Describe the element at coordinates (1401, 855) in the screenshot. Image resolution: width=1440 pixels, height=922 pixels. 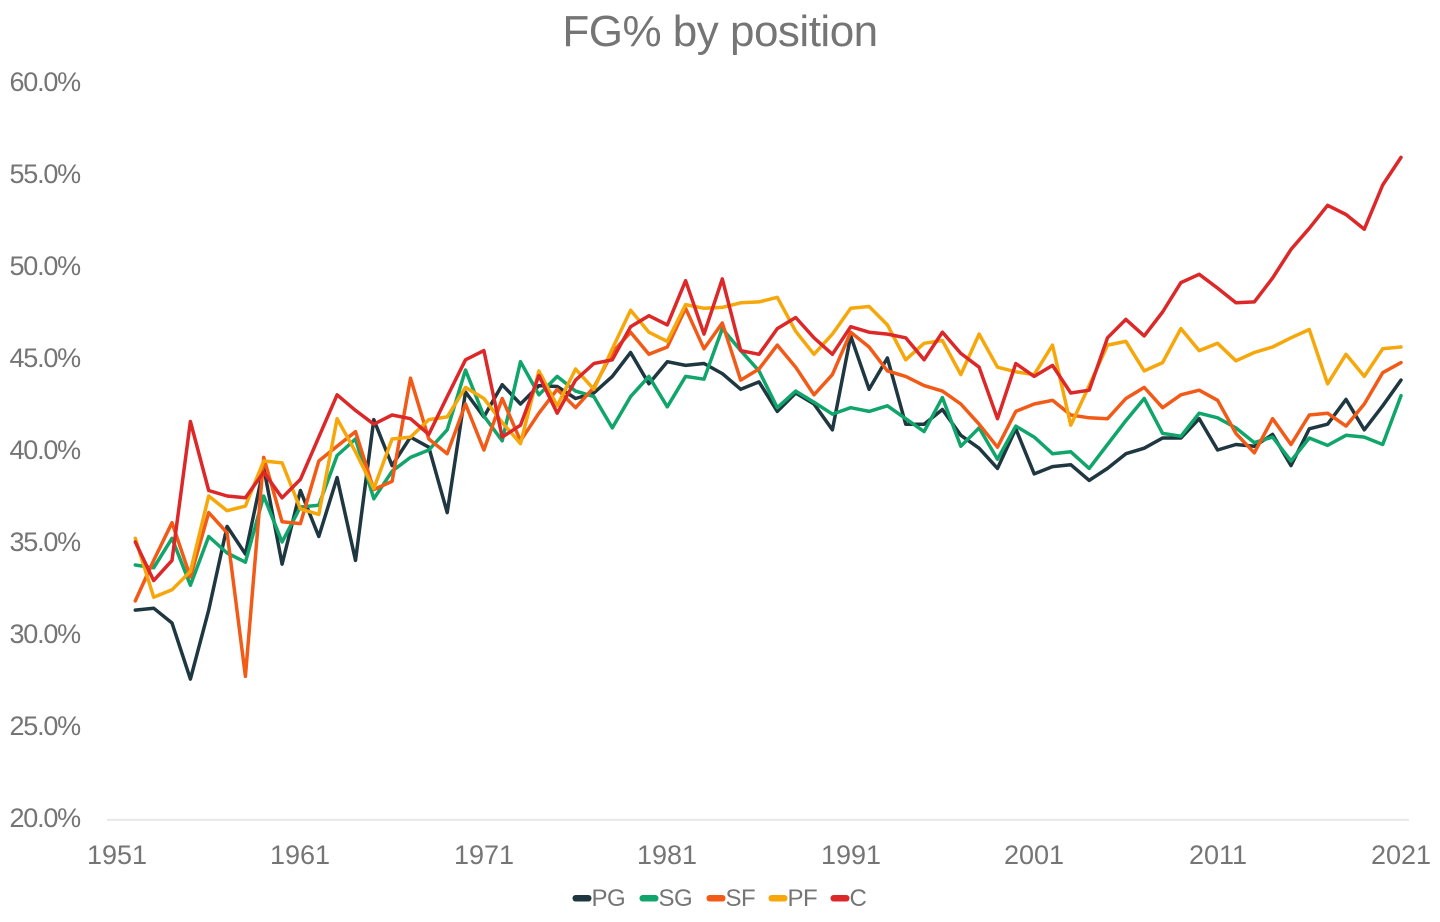
I see `svg-text: 2021` at that location.